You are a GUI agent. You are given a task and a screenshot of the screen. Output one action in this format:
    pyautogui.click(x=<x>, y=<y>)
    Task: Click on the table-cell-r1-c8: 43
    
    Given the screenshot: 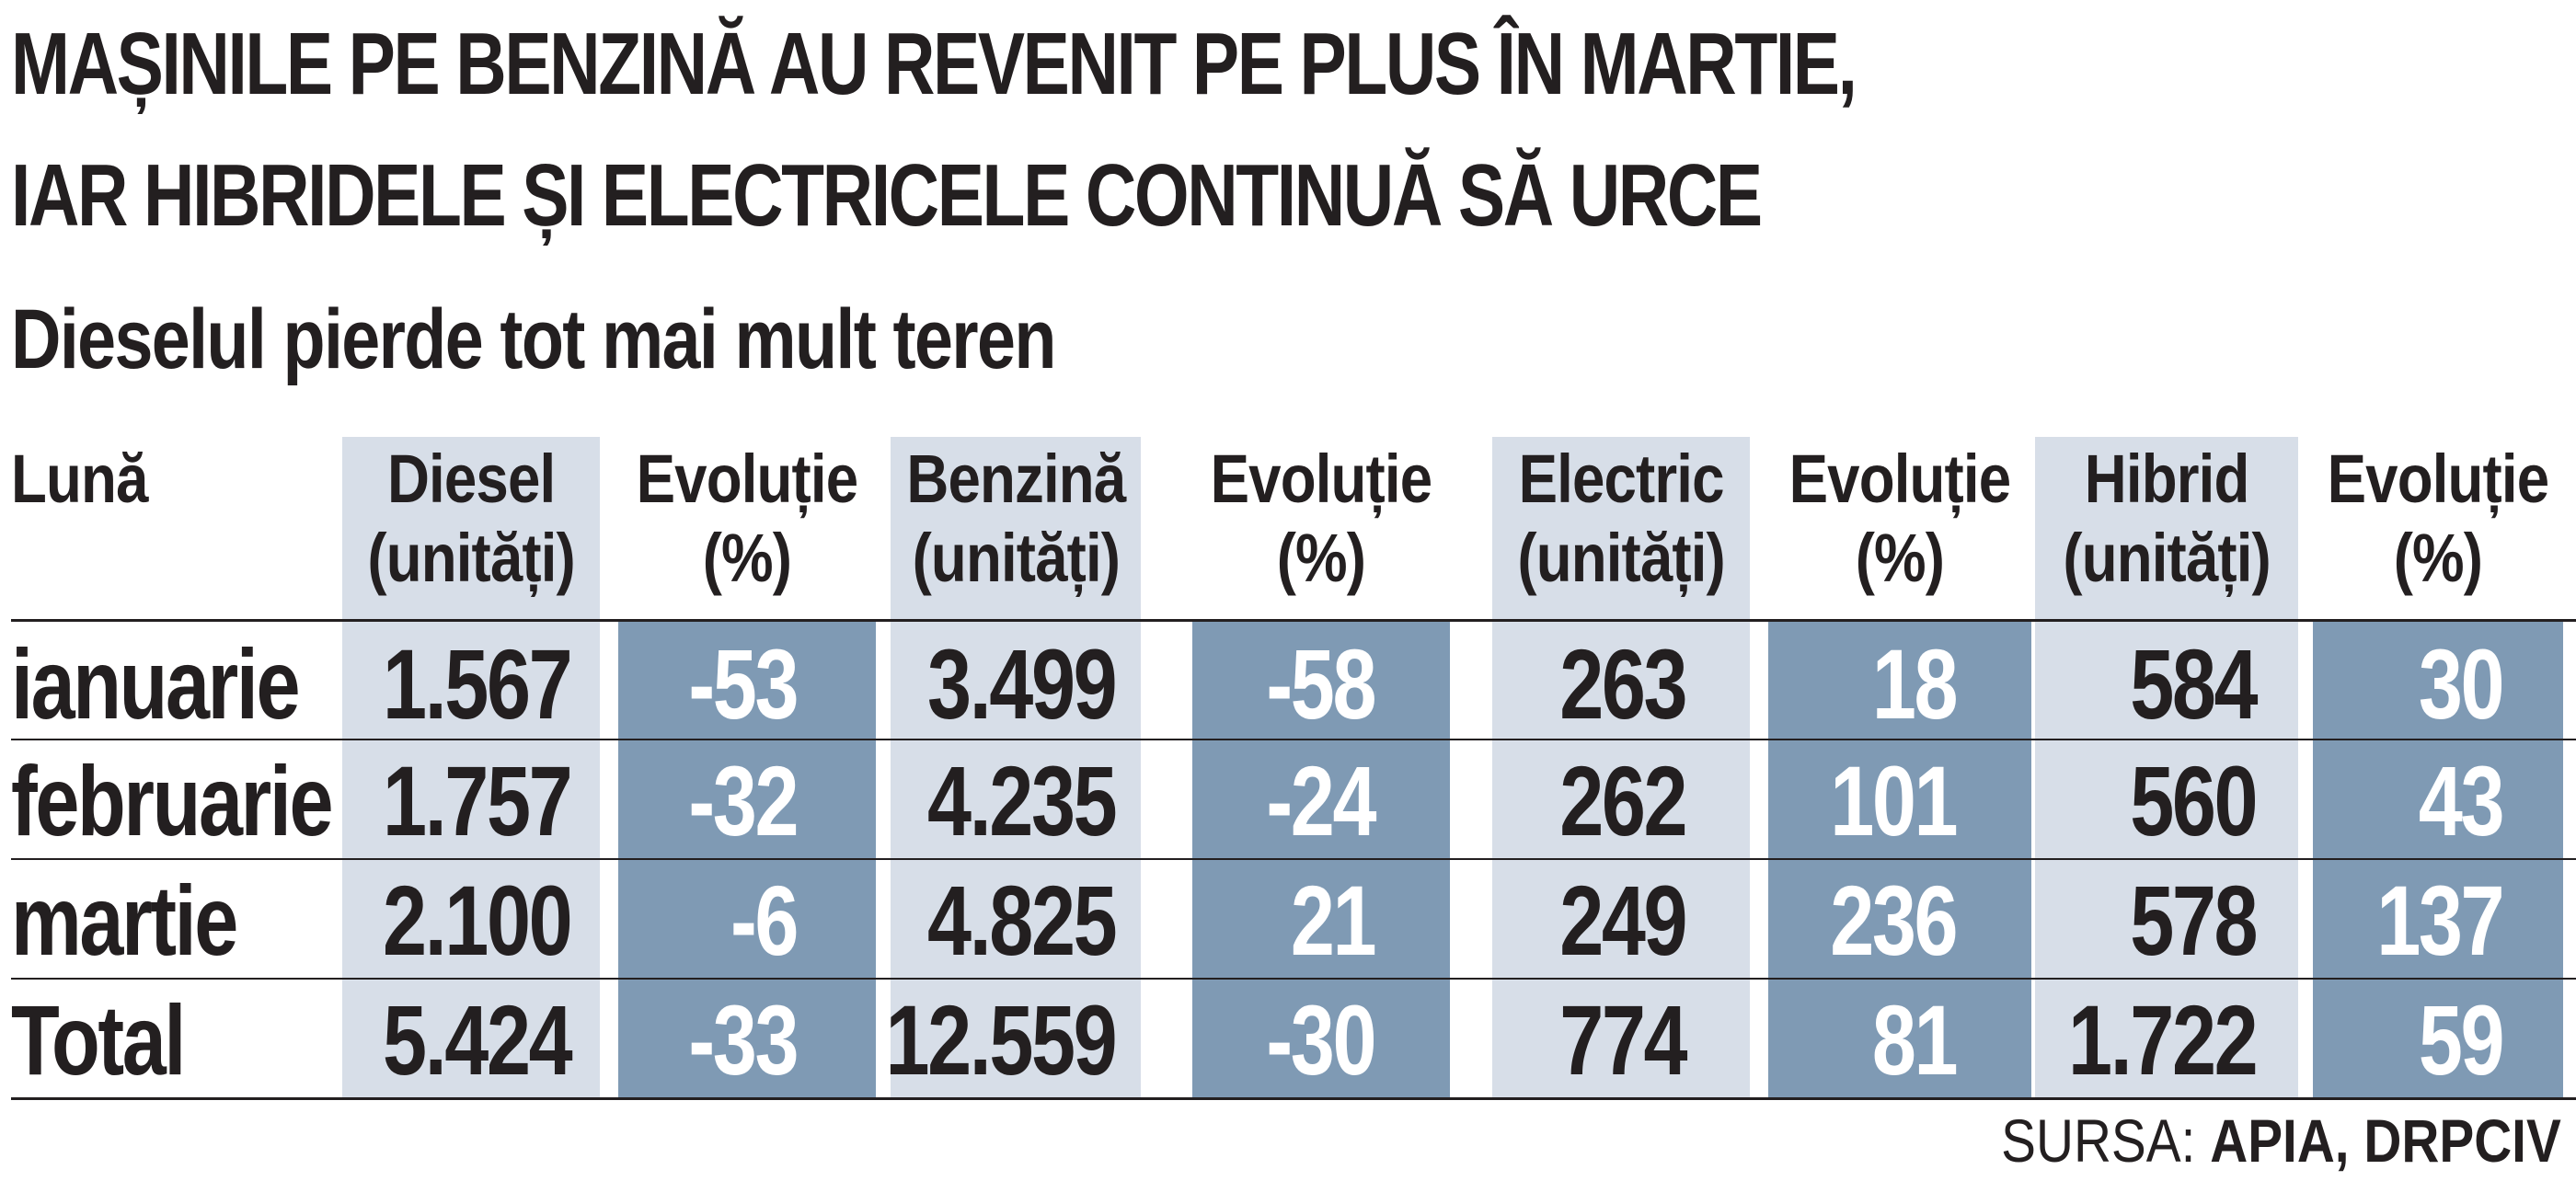 What is the action you would take?
    pyautogui.click(x=2352, y=800)
    